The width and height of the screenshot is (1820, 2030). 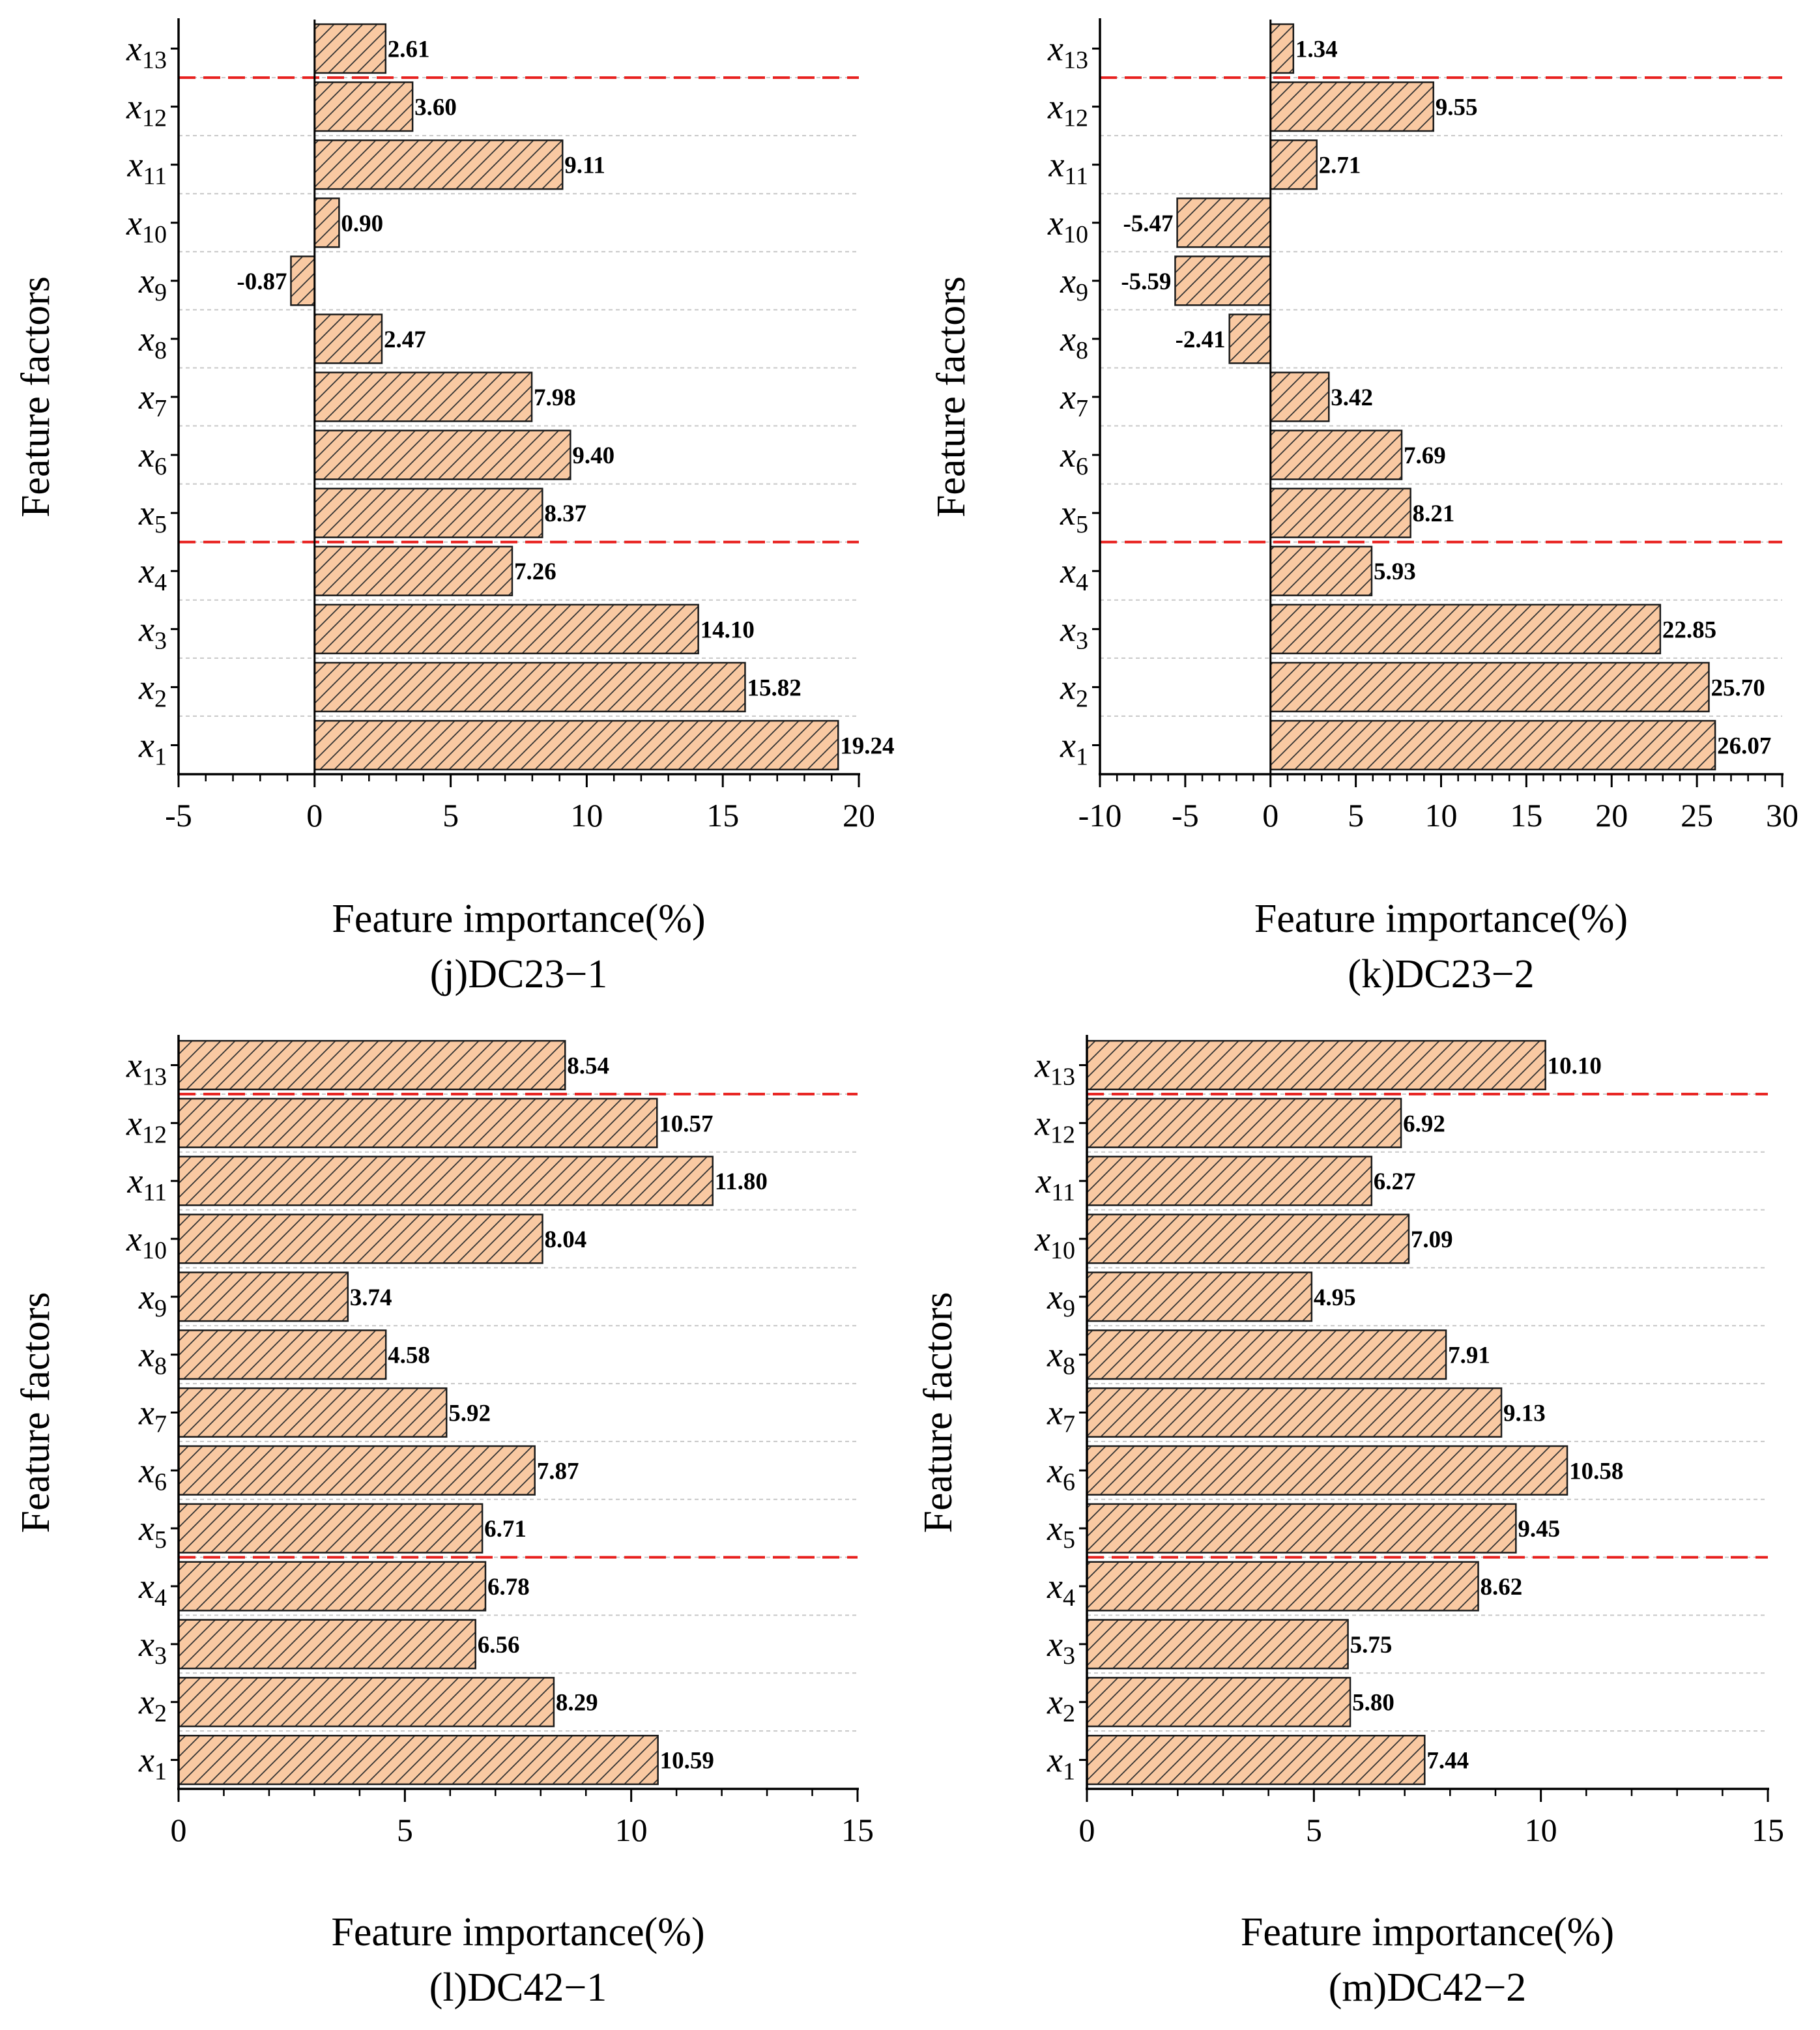 What do you see at coordinates (1428, 1988) in the screenshot?
I see `panel-title: (m)DC42−2` at bounding box center [1428, 1988].